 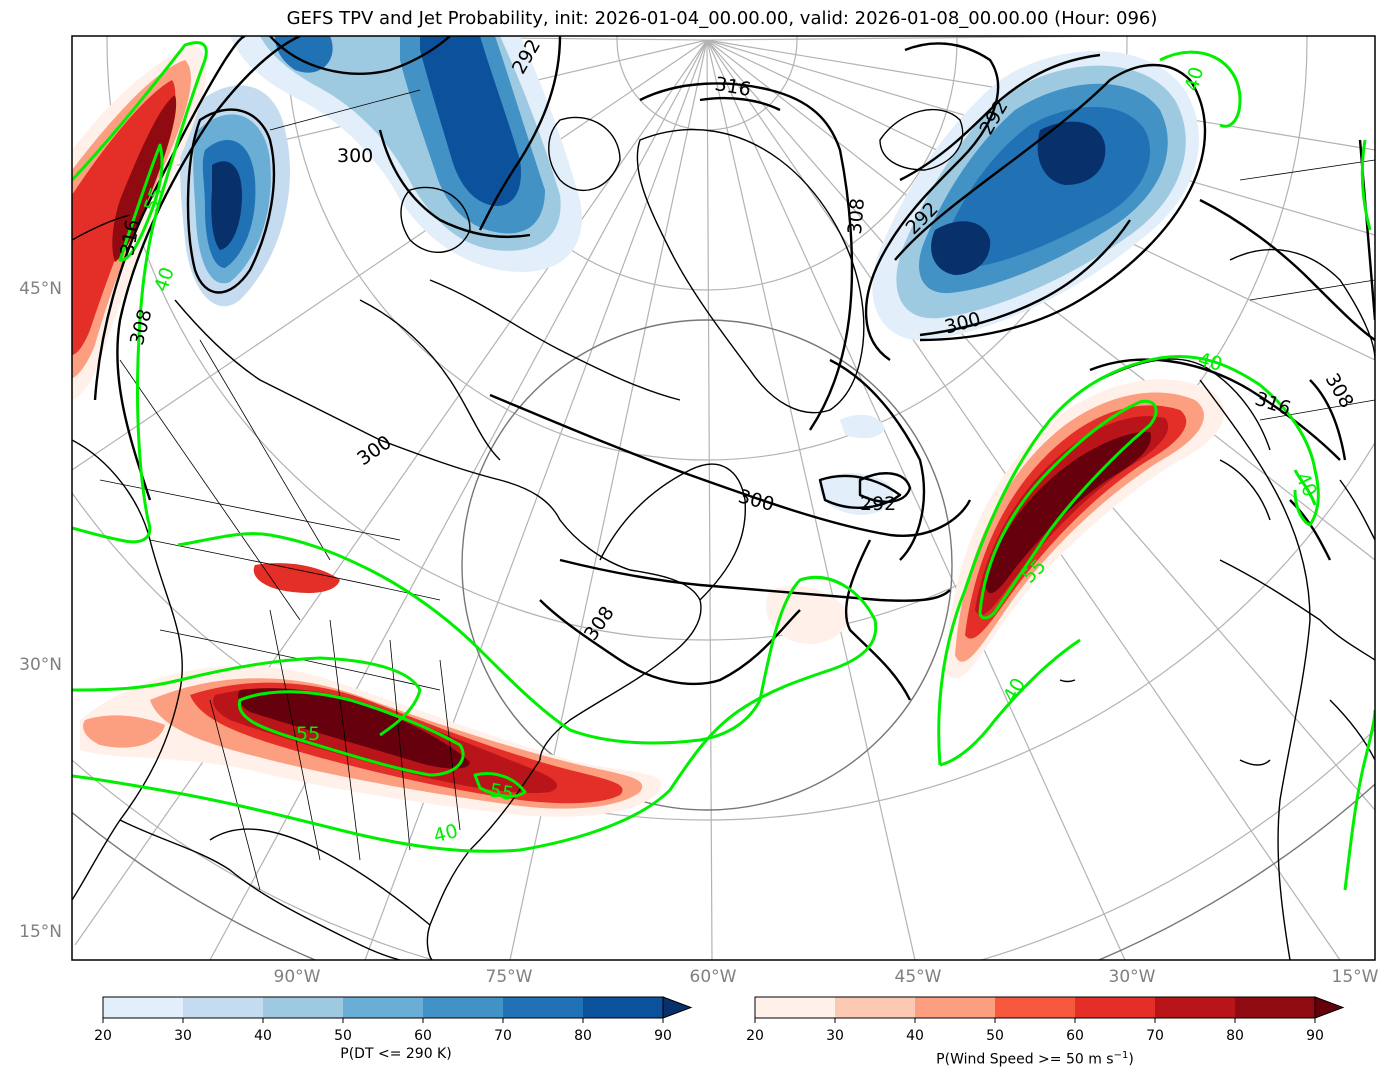 I want to click on lon-labels: 90°W 75°W 60°W 45°W 30°W 15°W, so click(x=826, y=977).